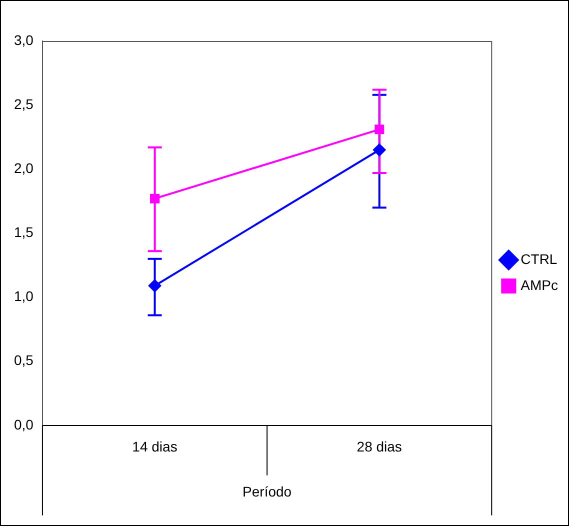 The width and height of the screenshot is (569, 526). What do you see at coordinates (24, 424) in the screenshot?
I see `y-tick-label: 0,0` at bounding box center [24, 424].